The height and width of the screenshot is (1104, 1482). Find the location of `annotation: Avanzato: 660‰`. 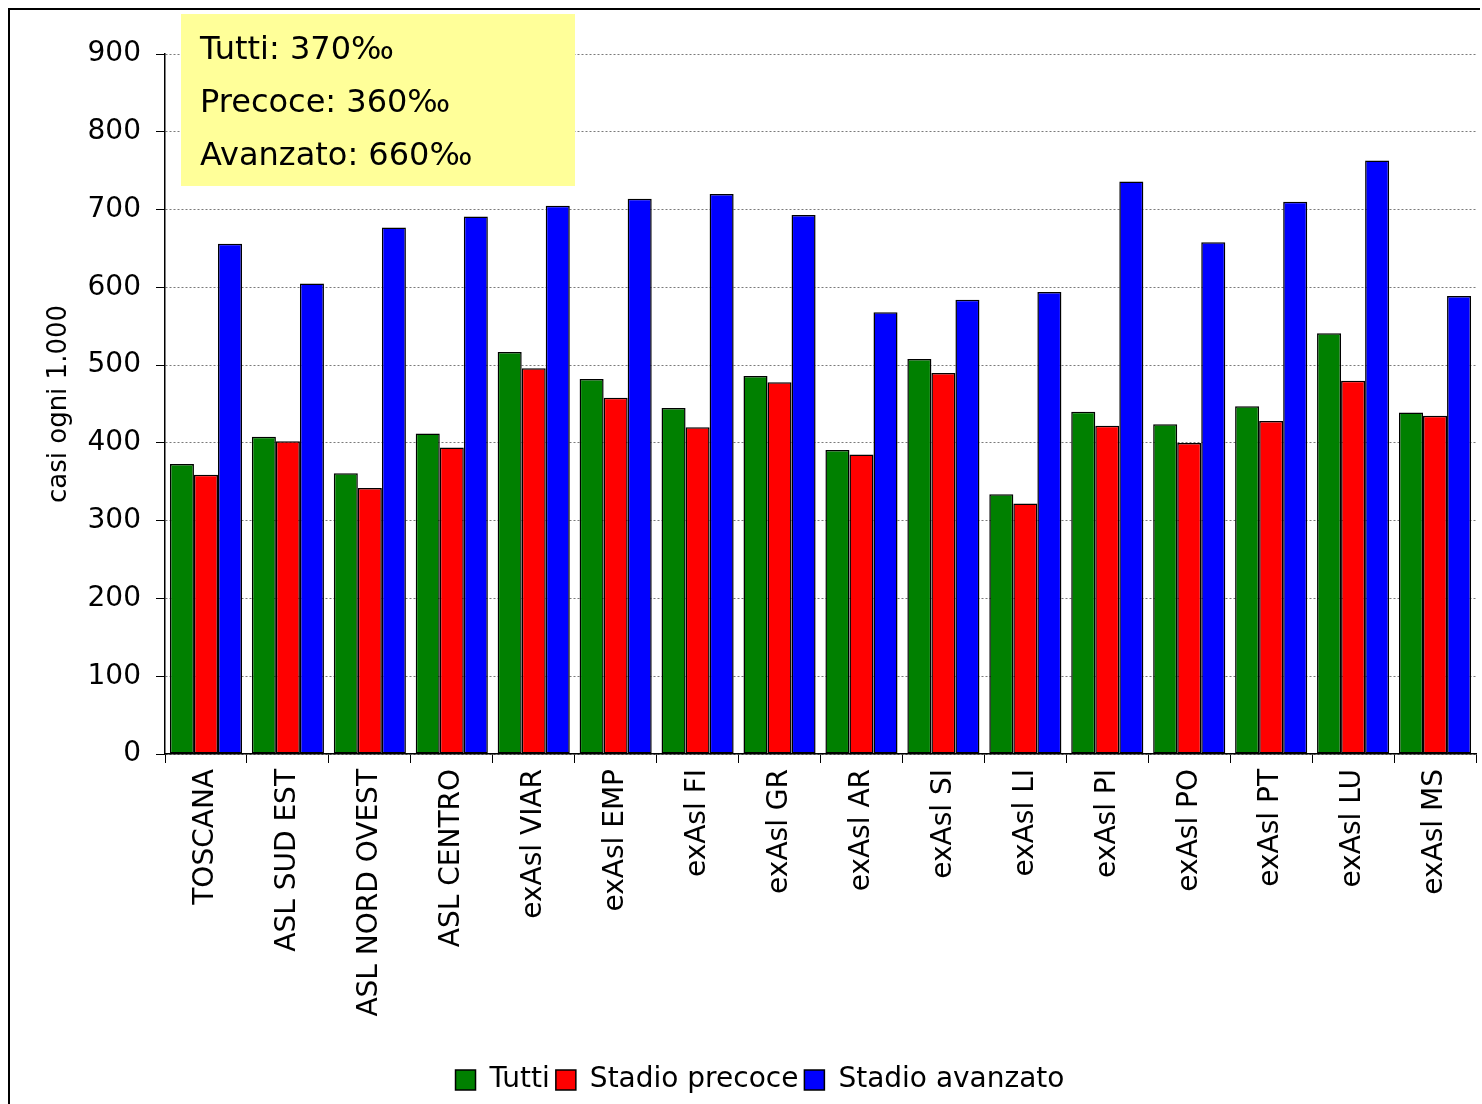

annotation: Avanzato: 660‰ is located at coordinates (337, 154).